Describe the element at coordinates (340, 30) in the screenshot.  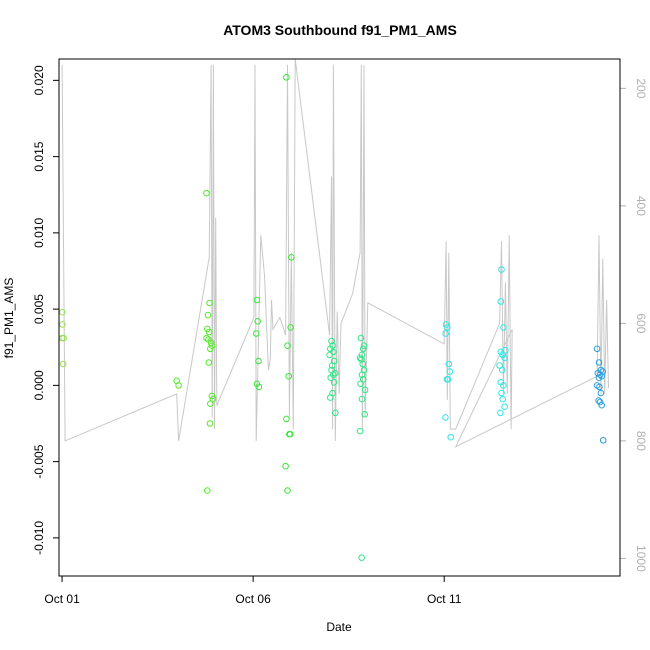
I see `chart-title: ATOM3 Southbound f91_PM1_AMS` at that location.